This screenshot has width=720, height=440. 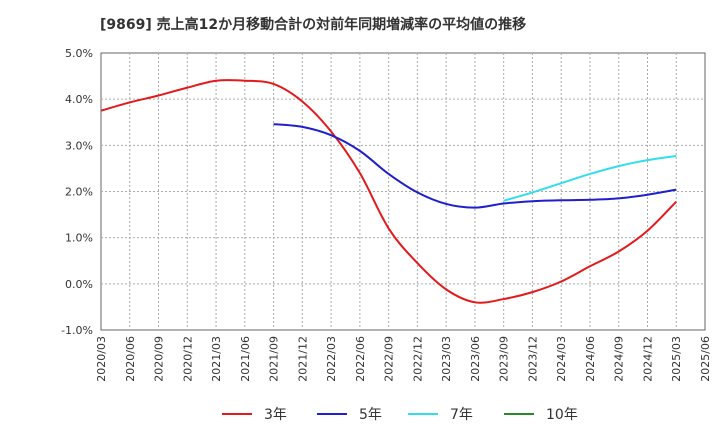 What do you see at coordinates (130, 359) in the screenshot?
I see `x-tick-label: 2020/06` at bounding box center [130, 359].